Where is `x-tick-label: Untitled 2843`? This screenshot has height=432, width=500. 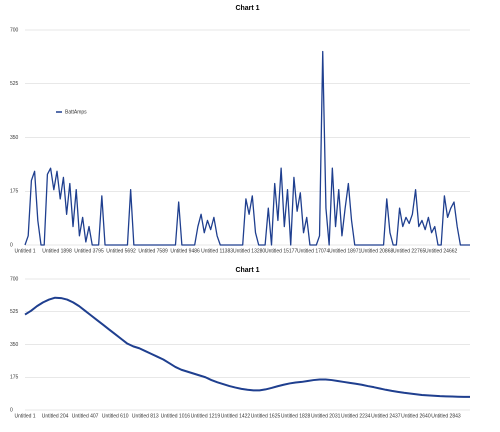
x-tick-label: Untitled 2843 is located at coordinates (446, 416).